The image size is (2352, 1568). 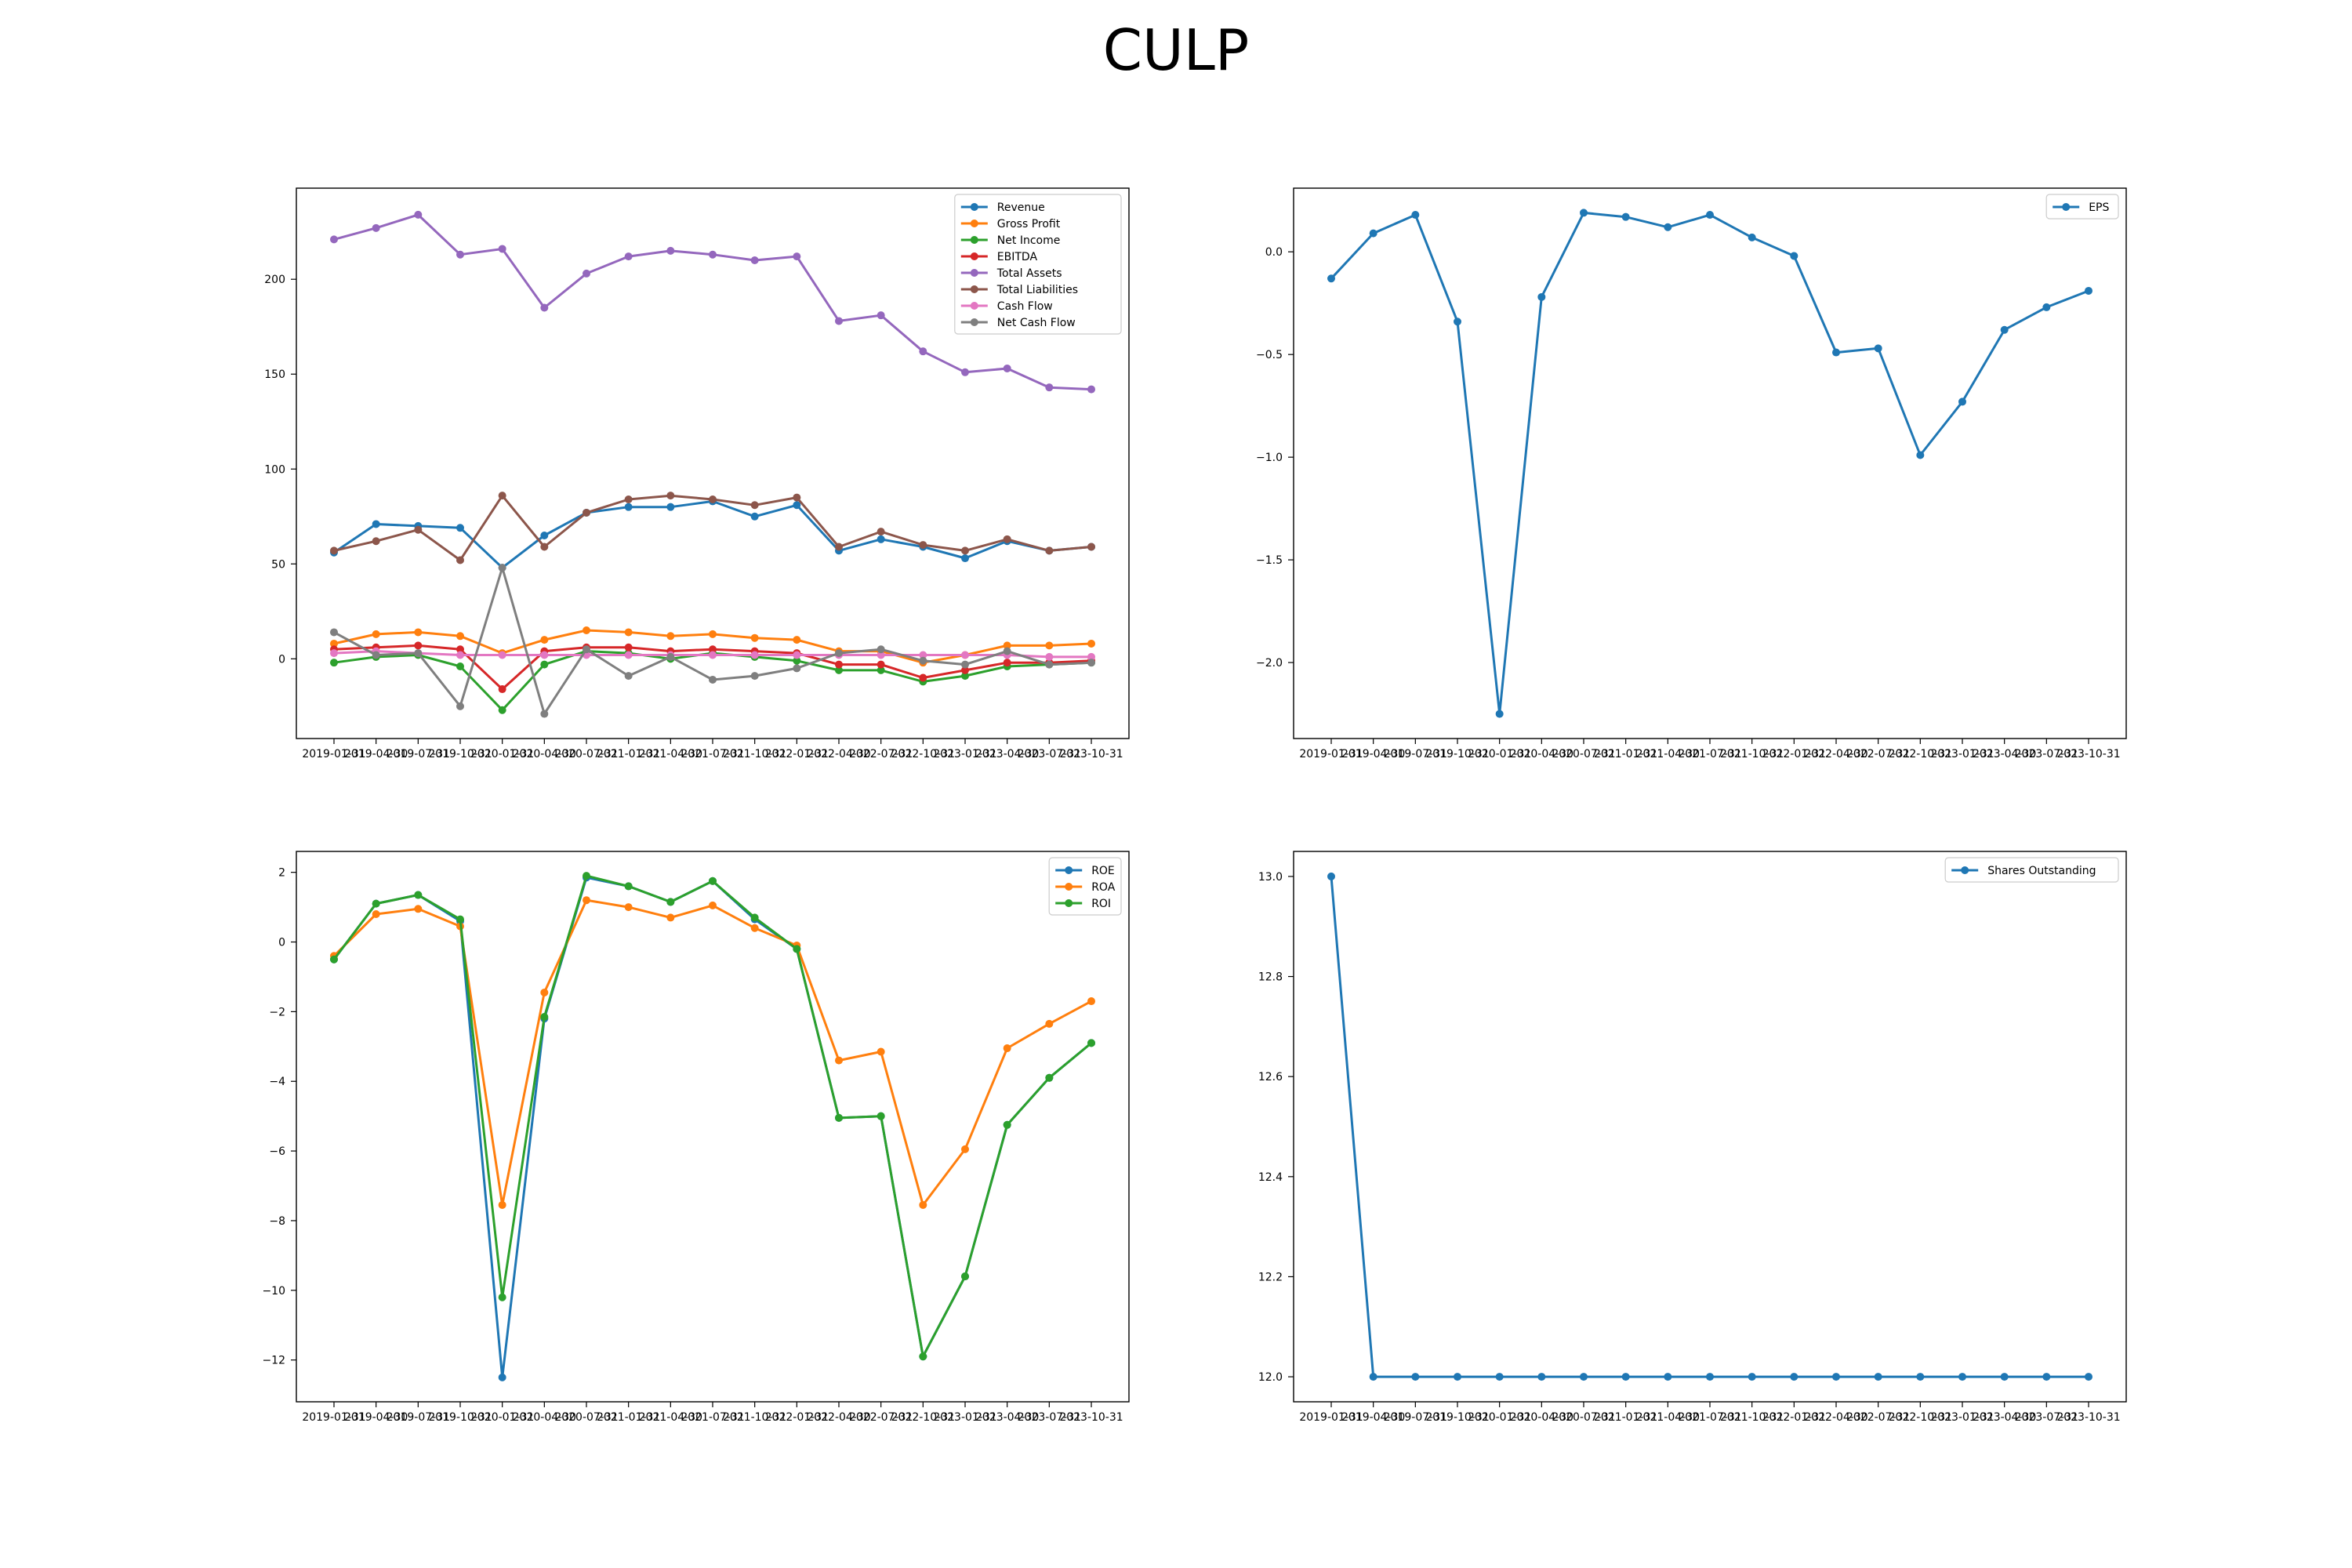 I want to click on legend-label: ROE, so click(x=1103, y=871).